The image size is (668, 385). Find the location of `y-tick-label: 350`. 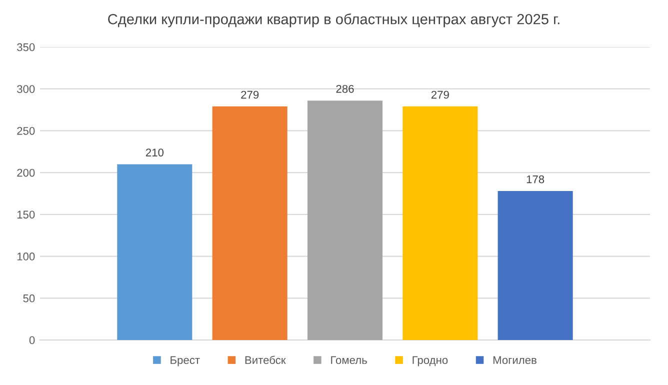

y-tick-label: 350 is located at coordinates (26, 47).